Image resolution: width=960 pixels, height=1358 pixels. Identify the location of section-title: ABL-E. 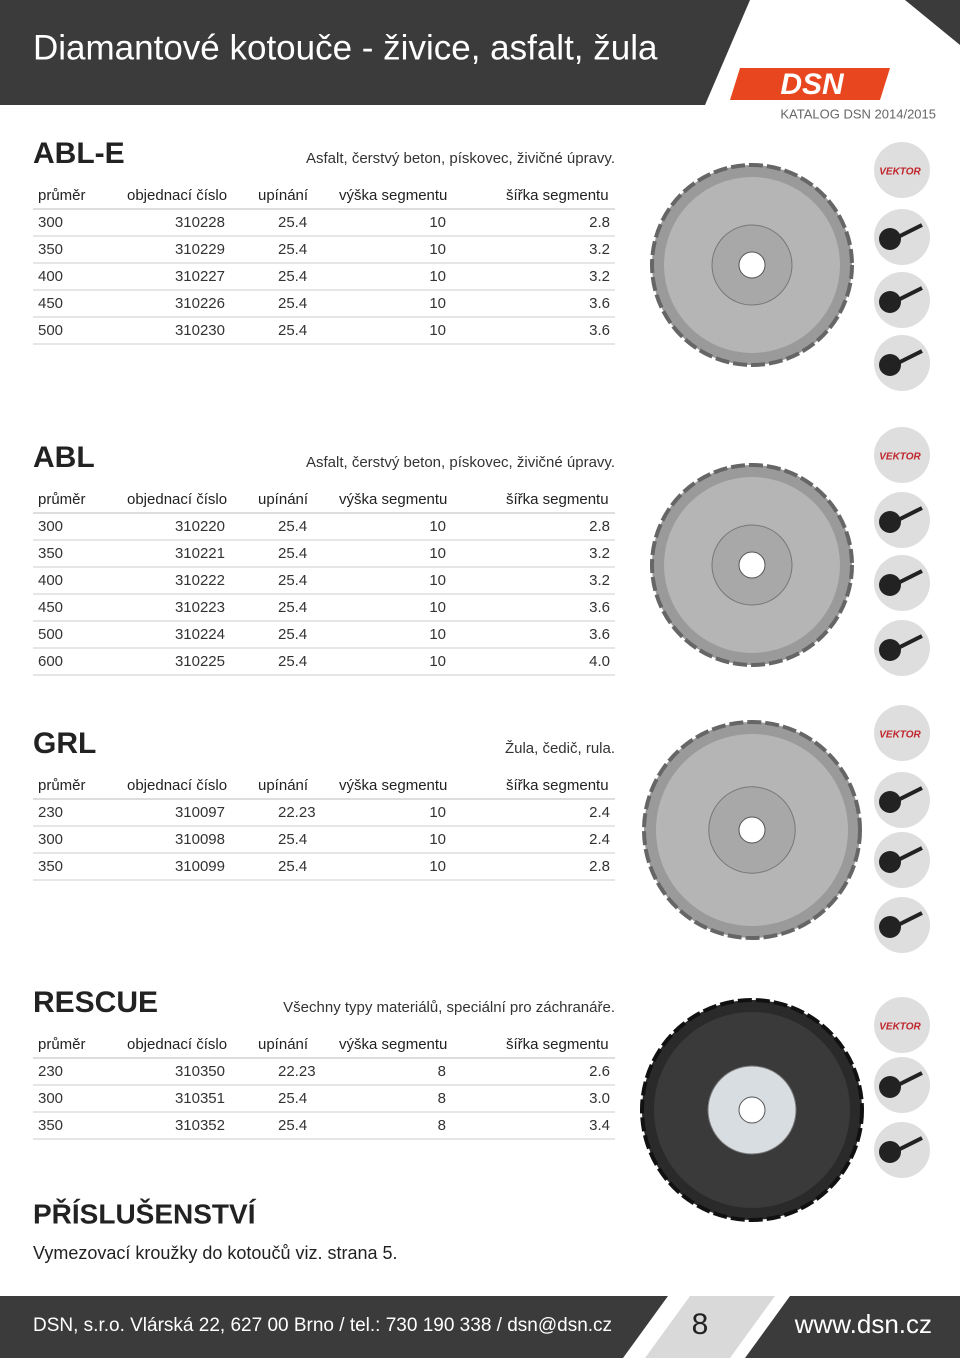
(79, 153).